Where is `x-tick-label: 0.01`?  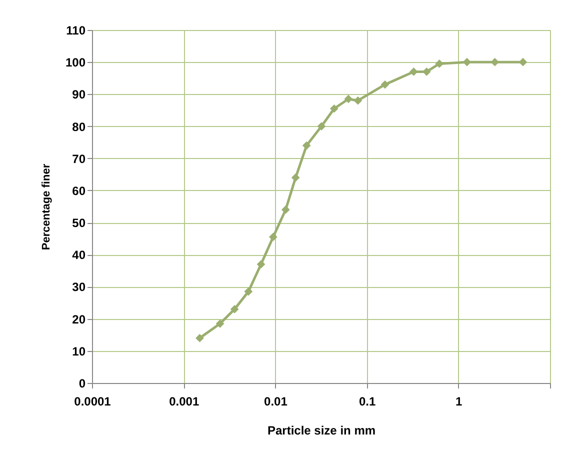 x-tick-label: 0.01 is located at coordinates (276, 401).